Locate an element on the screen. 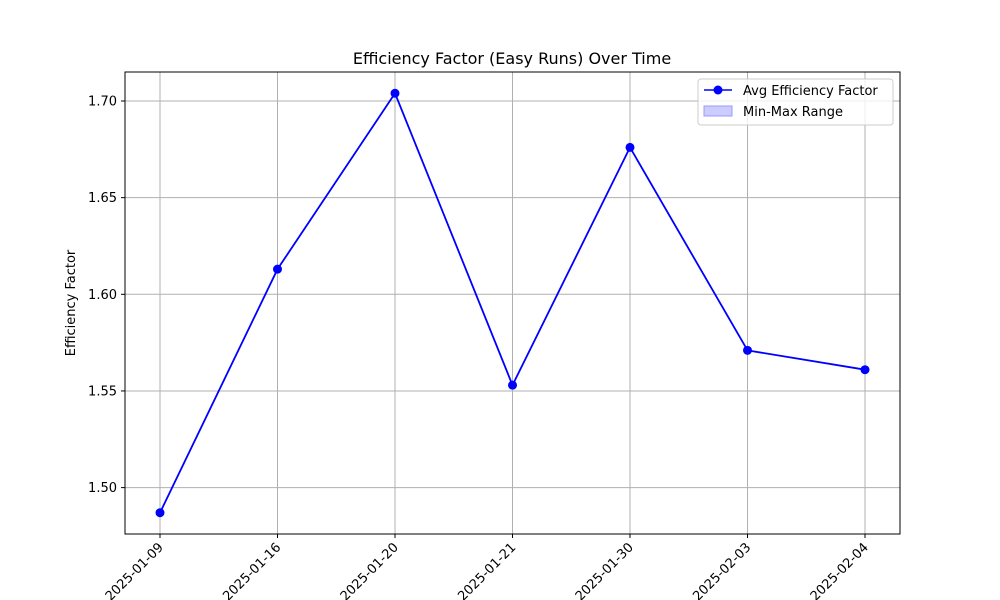 The width and height of the screenshot is (1000, 600). y-tick-label: 1.55 is located at coordinates (102, 391).